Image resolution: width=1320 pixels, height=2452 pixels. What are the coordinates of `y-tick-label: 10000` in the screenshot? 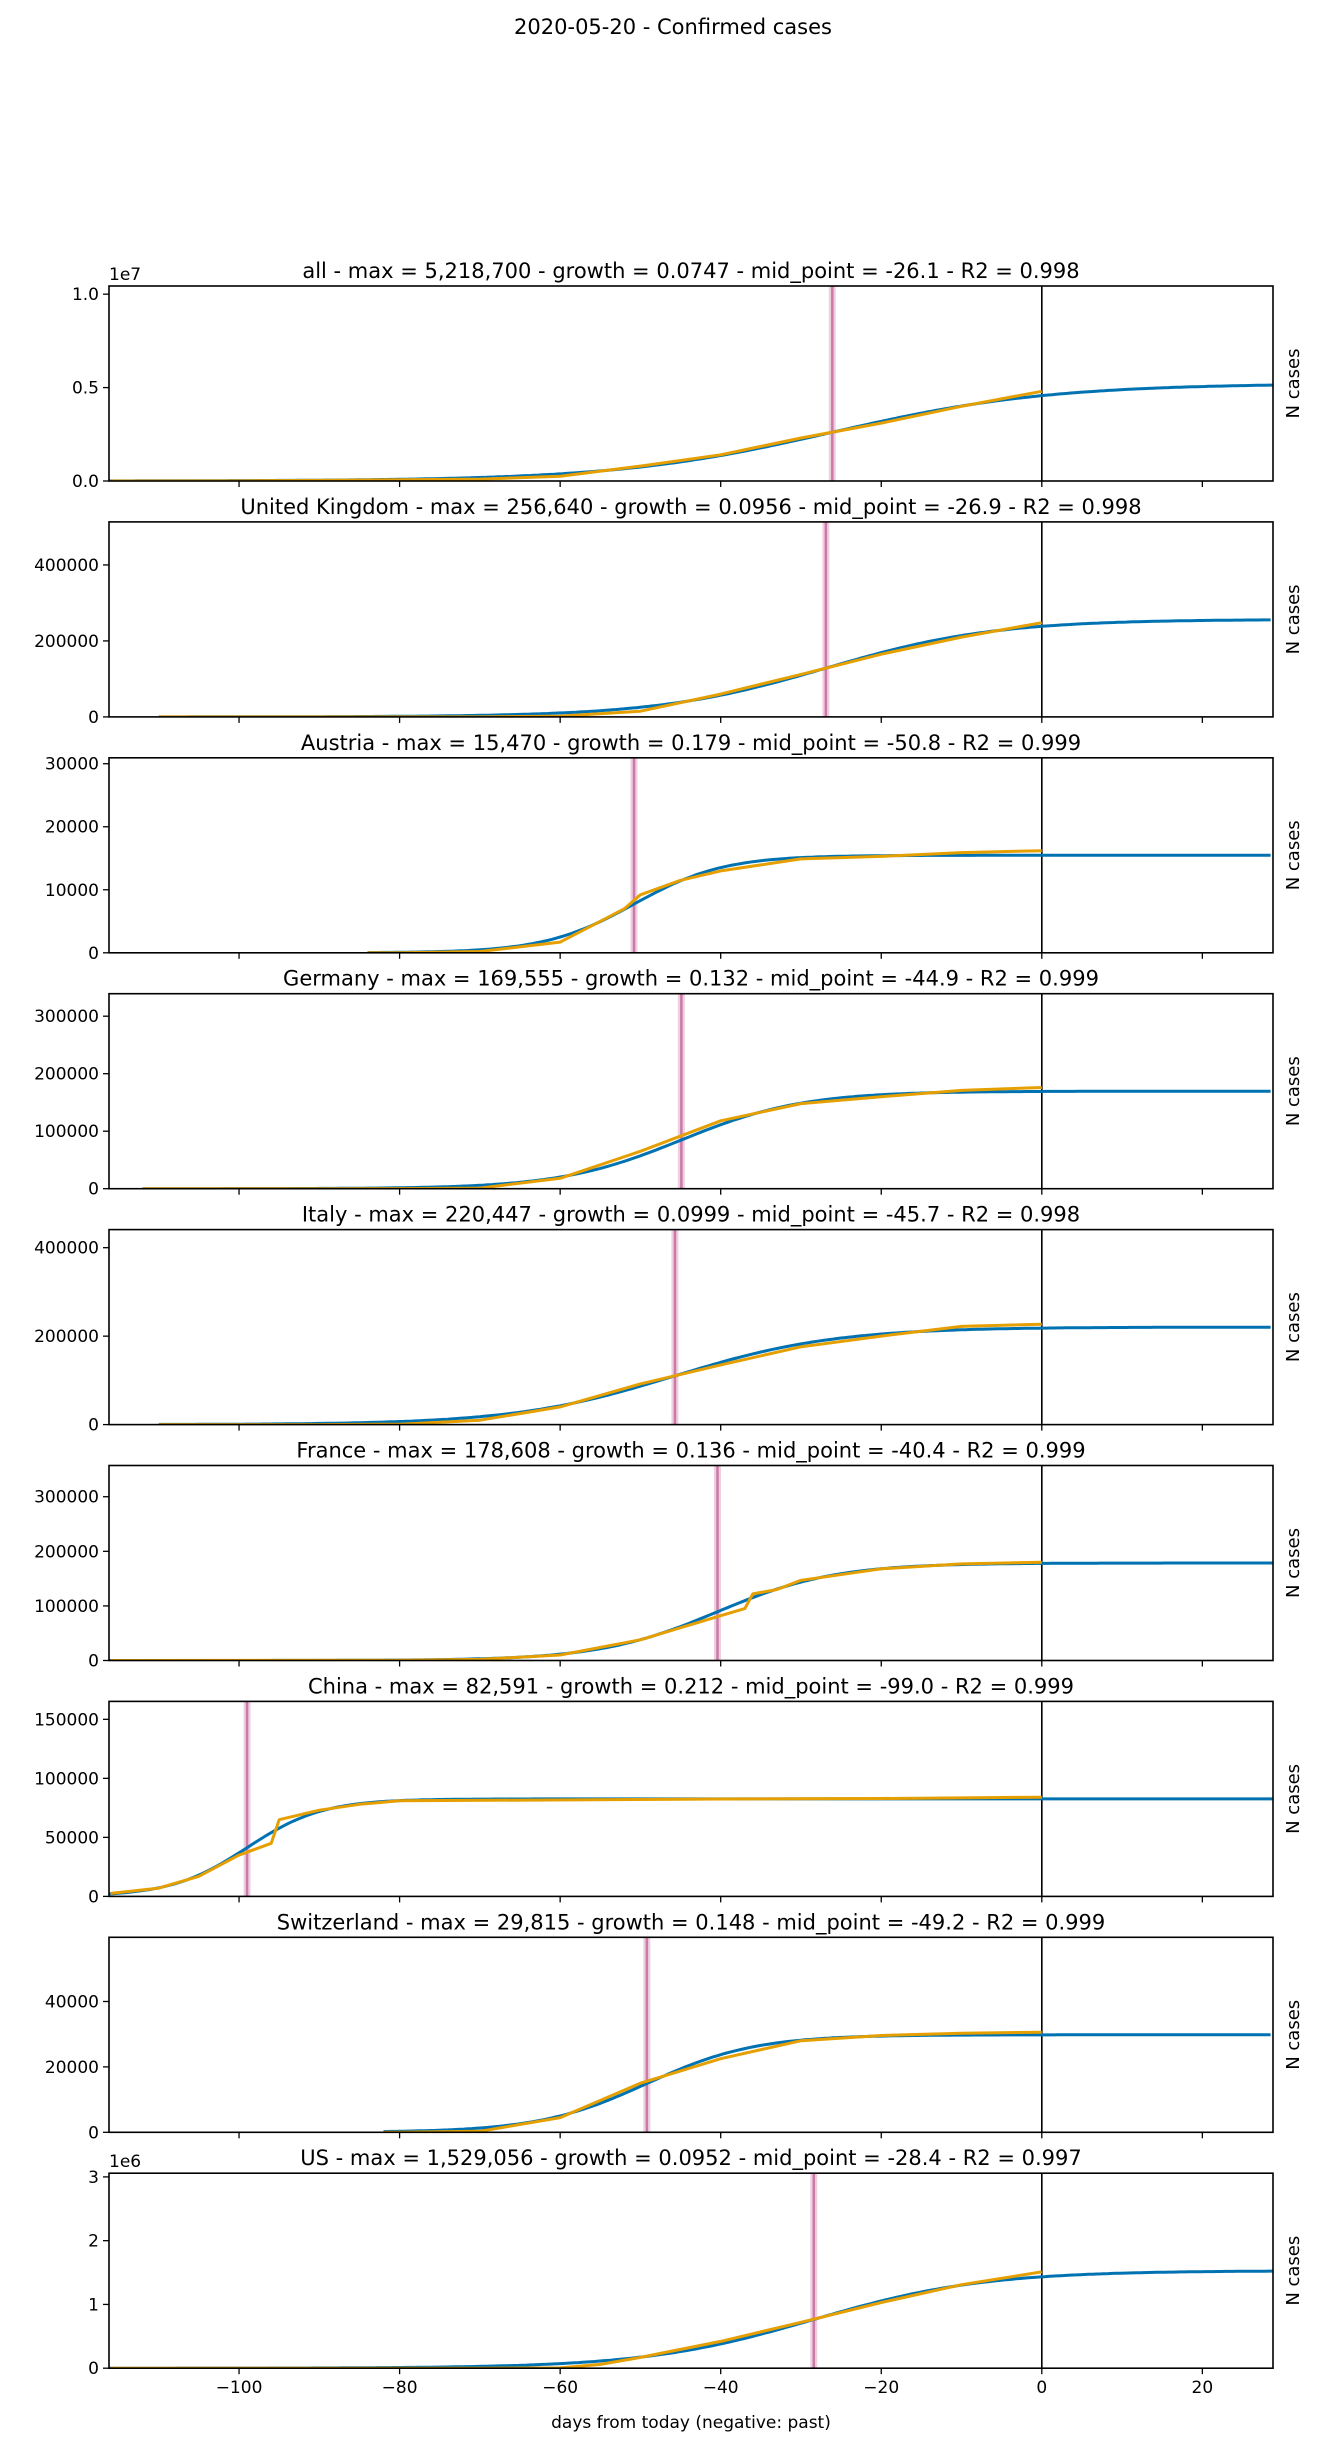 It's located at (72, 891).